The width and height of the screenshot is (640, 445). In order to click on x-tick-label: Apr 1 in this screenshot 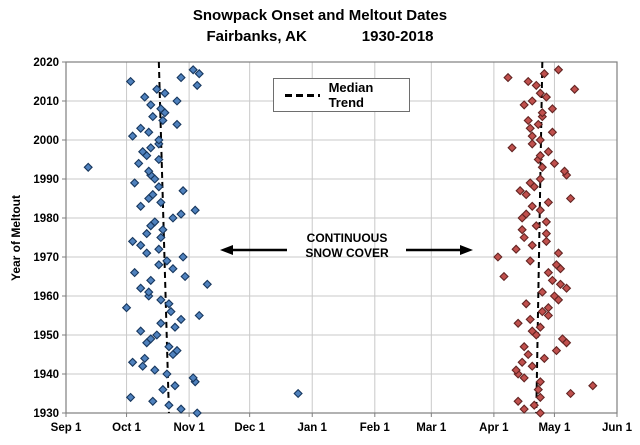, I will do `click(494, 428)`.